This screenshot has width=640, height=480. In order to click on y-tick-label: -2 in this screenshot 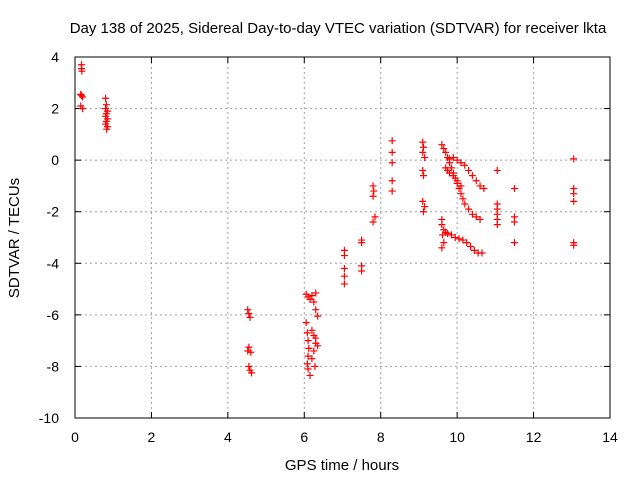, I will do `click(53, 212)`.